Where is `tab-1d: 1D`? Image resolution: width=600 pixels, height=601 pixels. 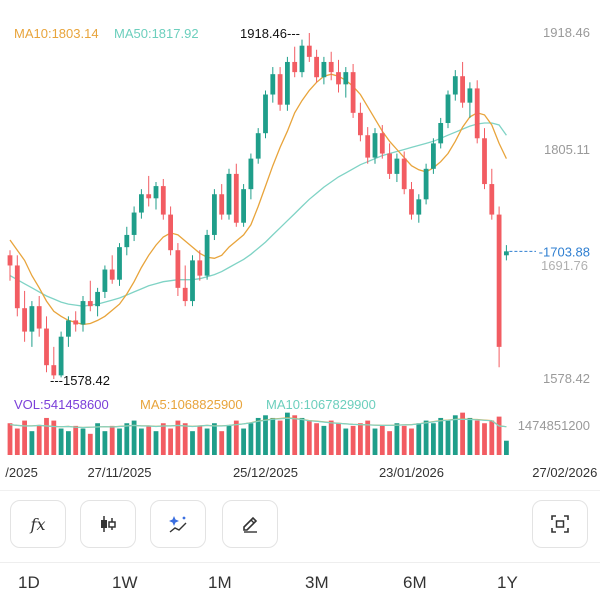 tab-1d: 1D is located at coordinates (29, 582).